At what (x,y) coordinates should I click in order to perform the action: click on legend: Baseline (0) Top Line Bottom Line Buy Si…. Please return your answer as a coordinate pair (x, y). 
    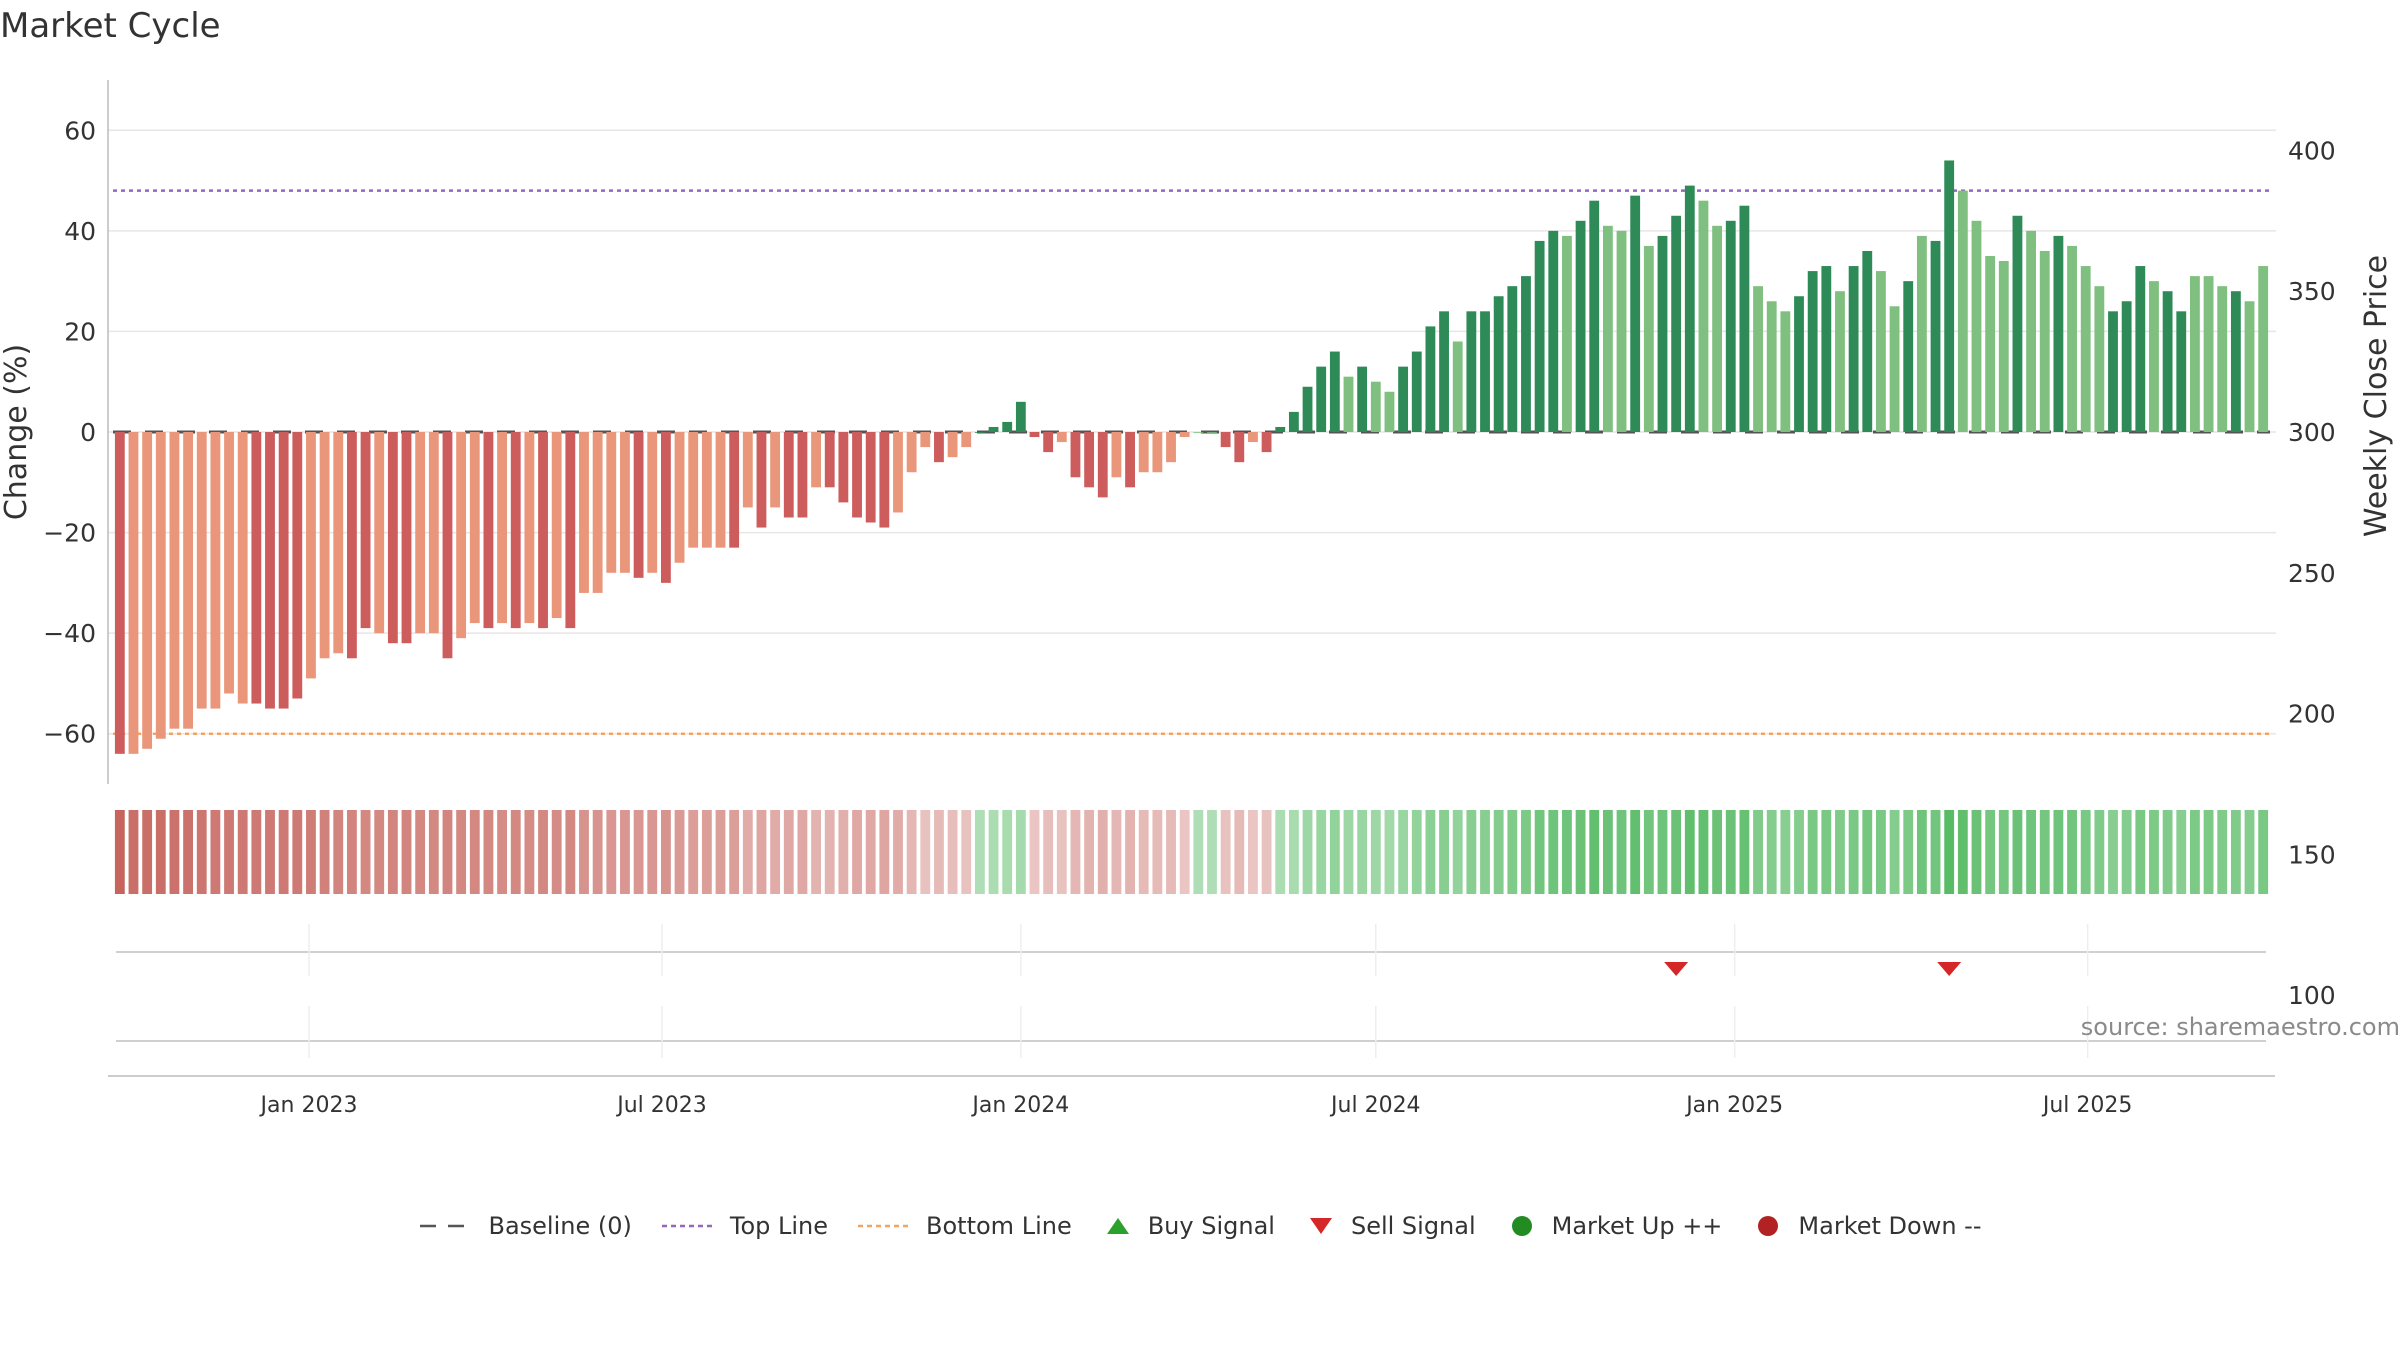
    Looking at the image, I should click on (1200, 1226).